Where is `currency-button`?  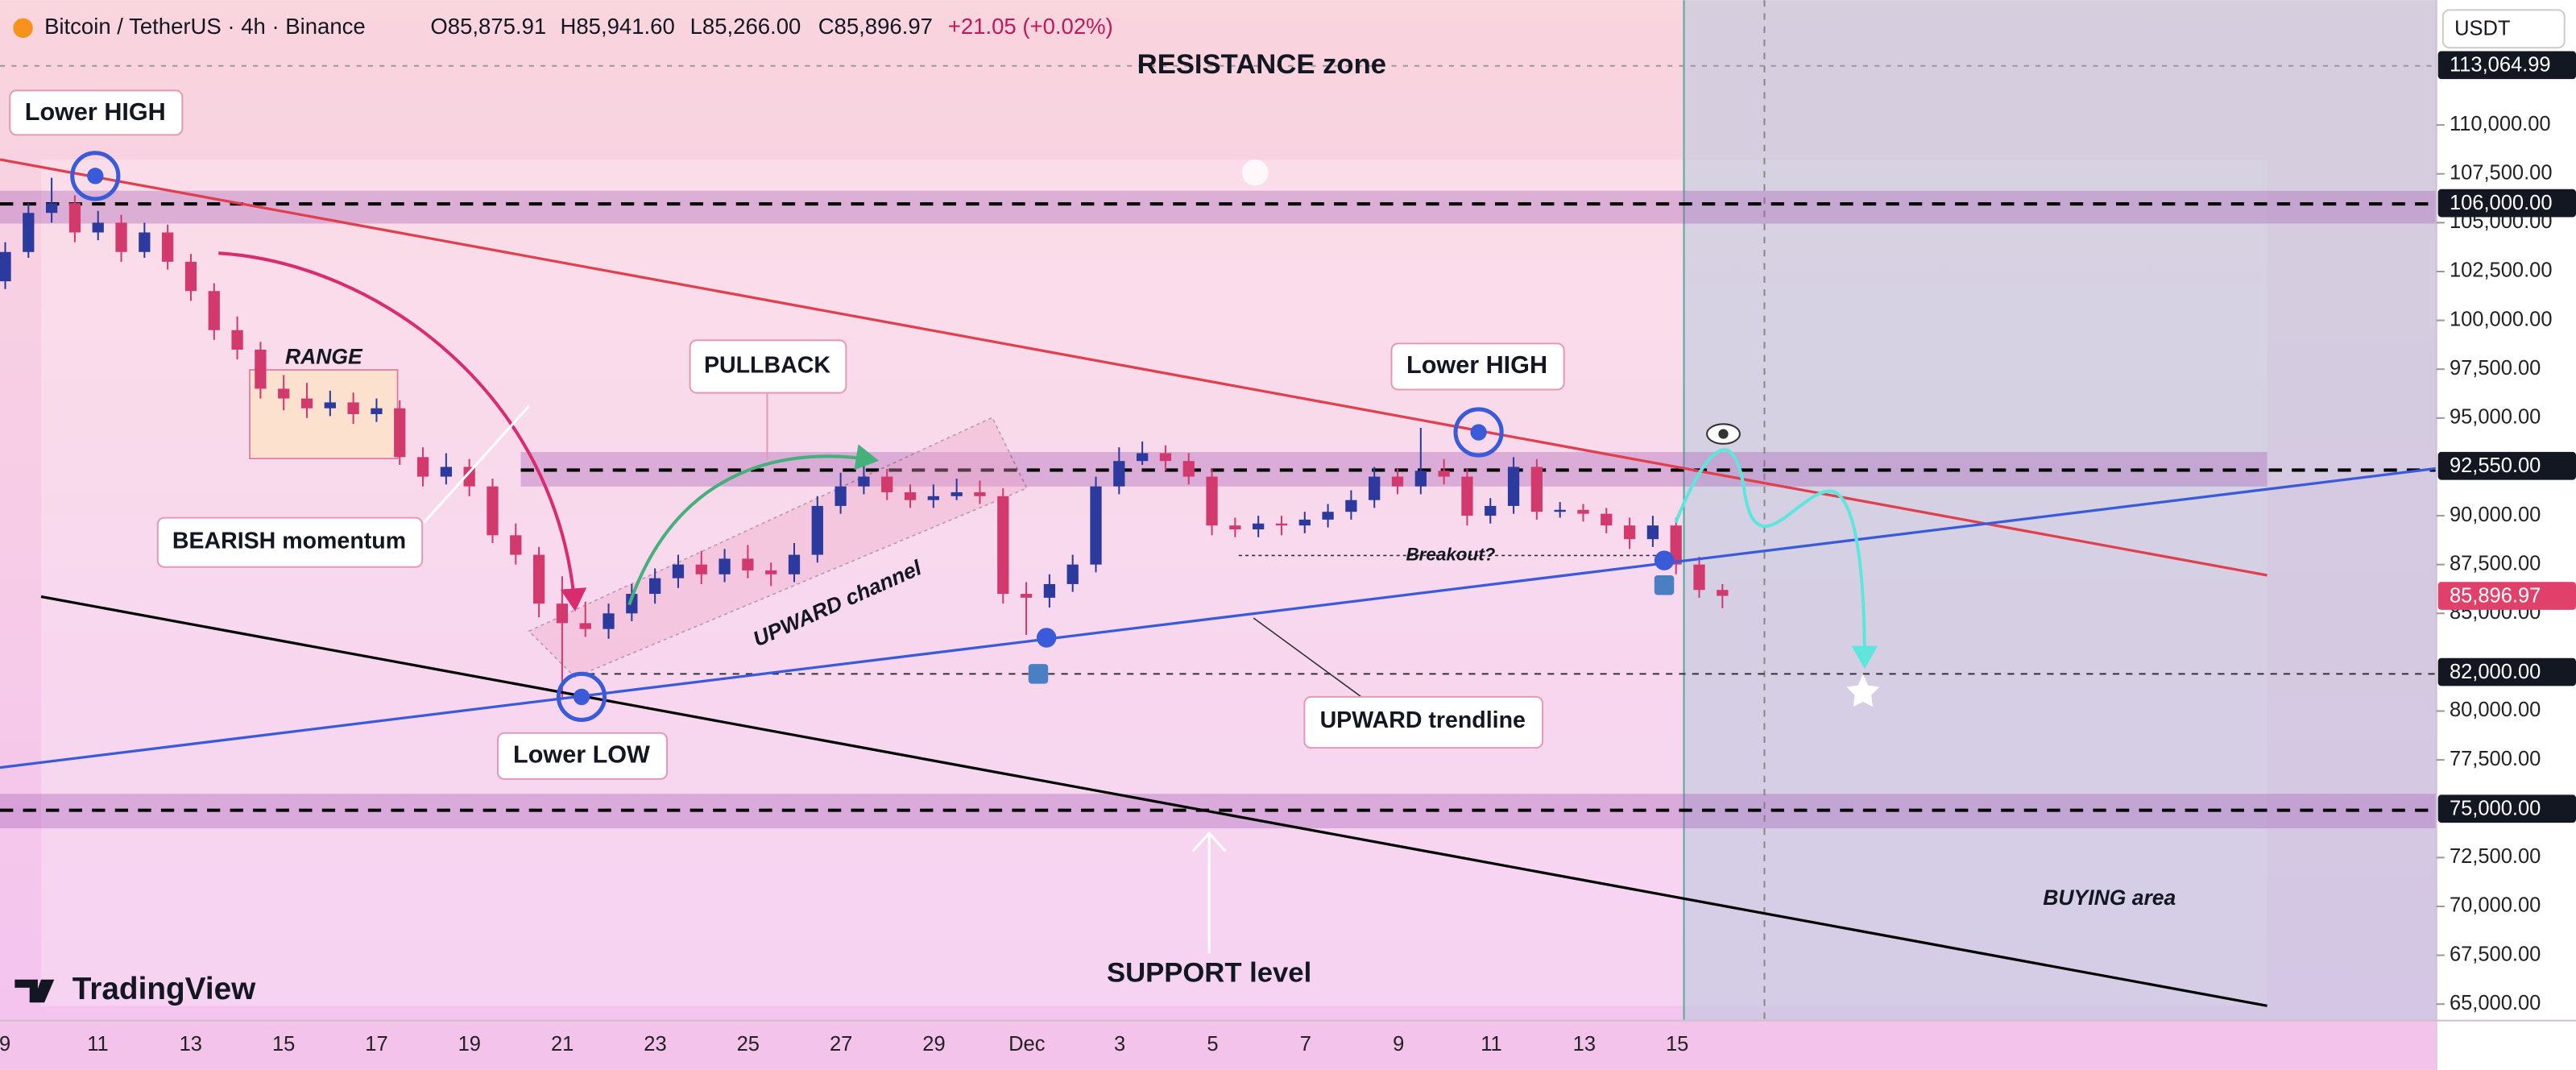 currency-button is located at coordinates (2503, 29).